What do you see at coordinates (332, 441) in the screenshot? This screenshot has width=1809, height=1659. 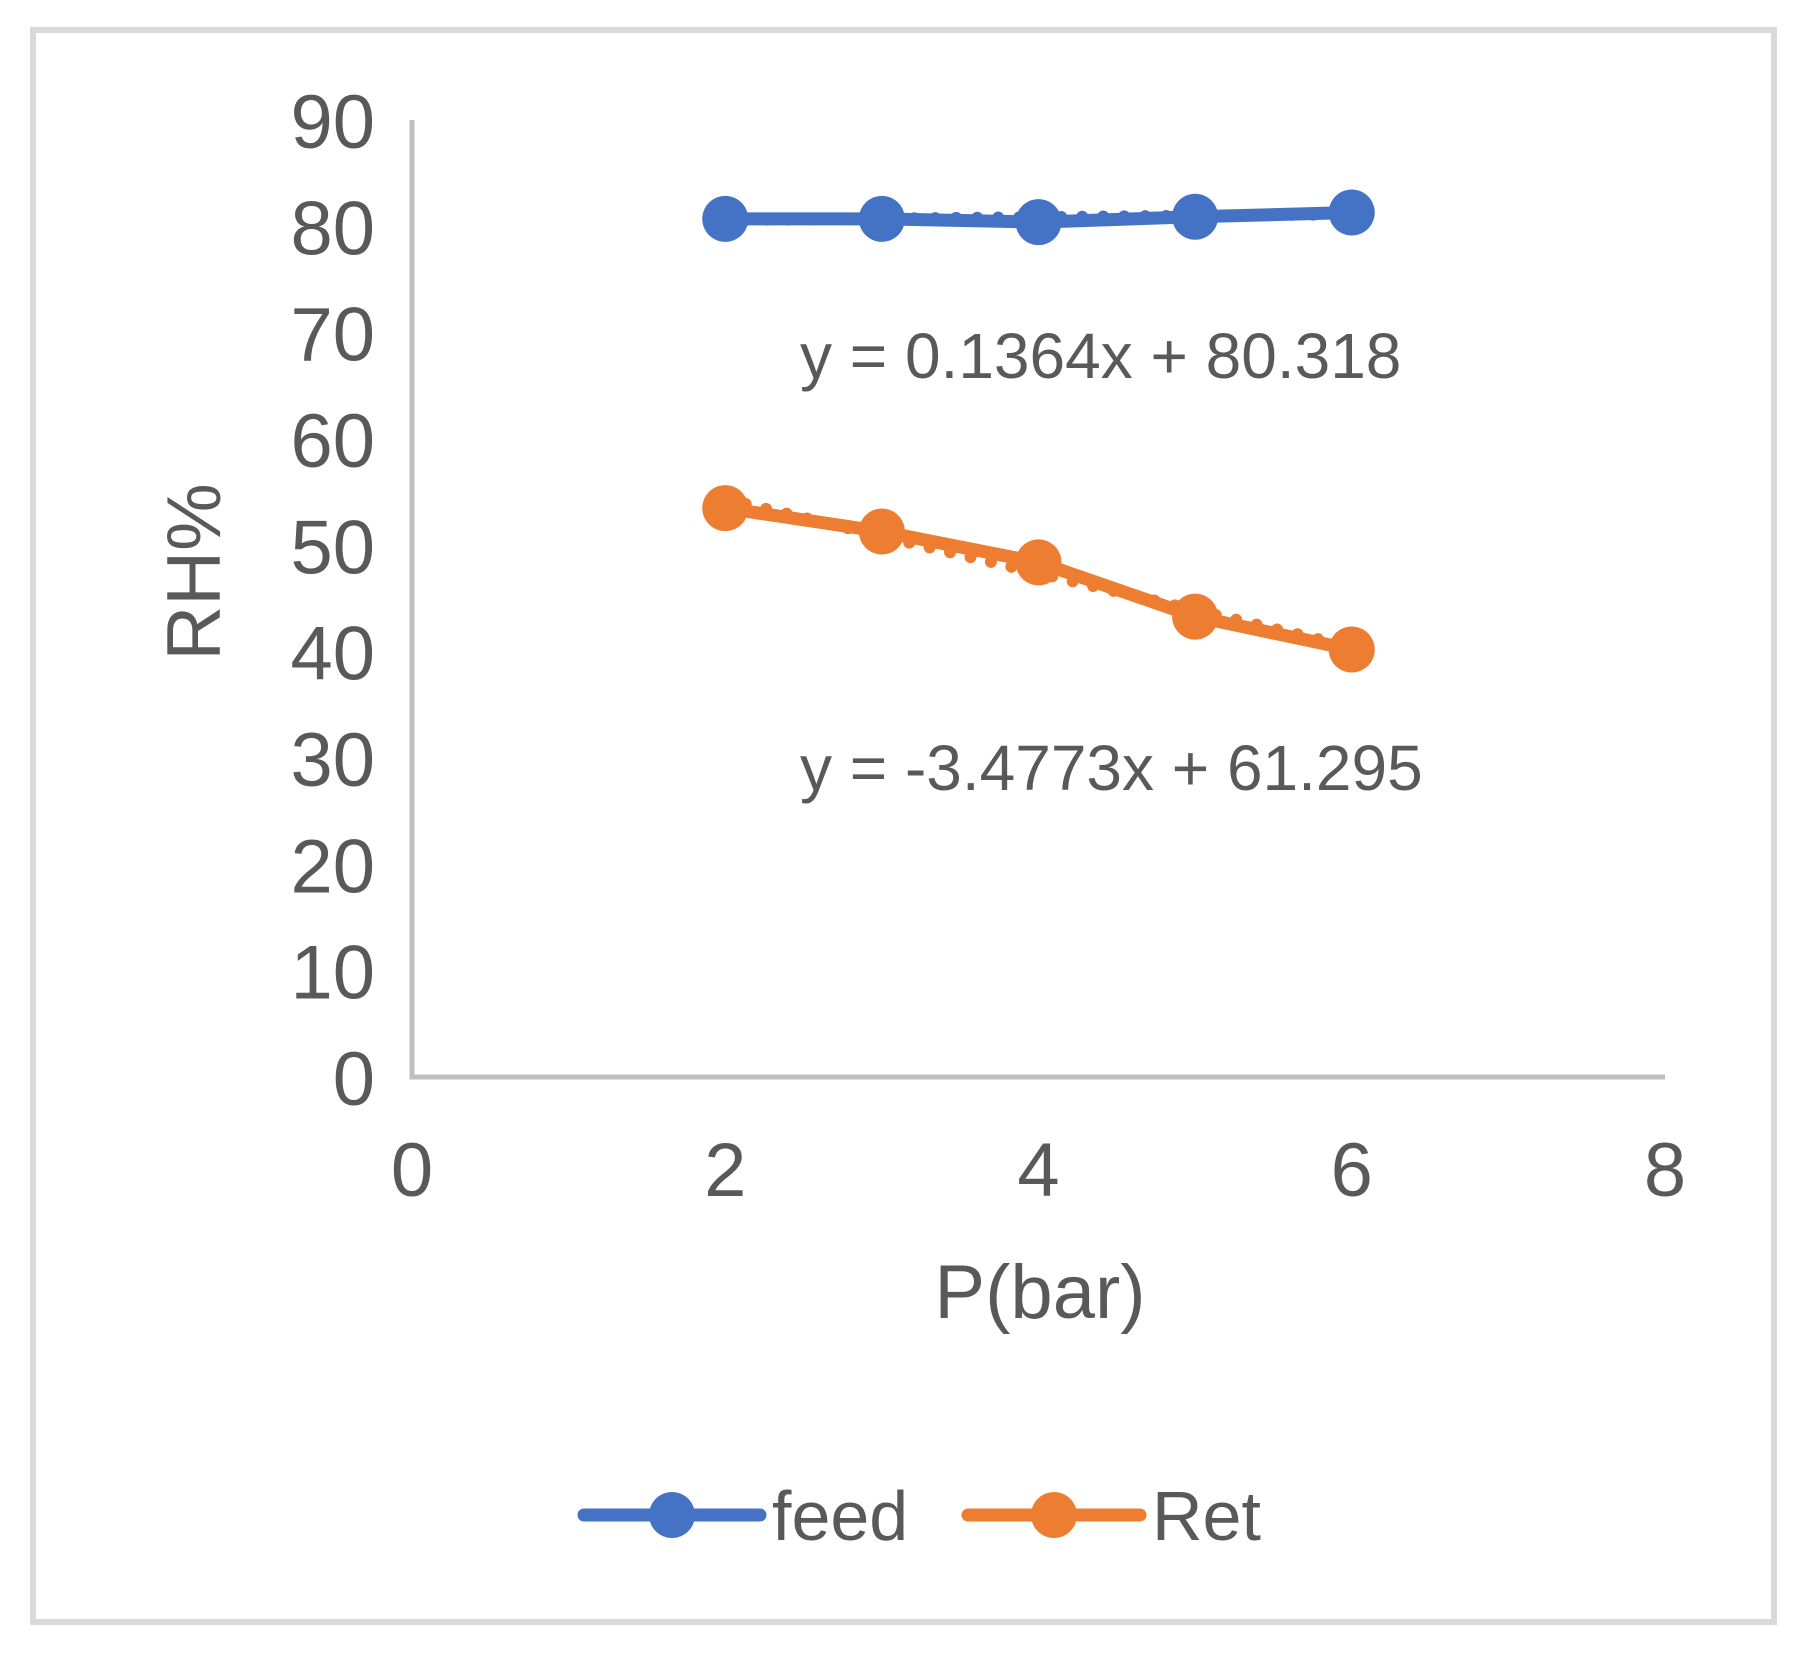 I see `y-tick-label: 60` at bounding box center [332, 441].